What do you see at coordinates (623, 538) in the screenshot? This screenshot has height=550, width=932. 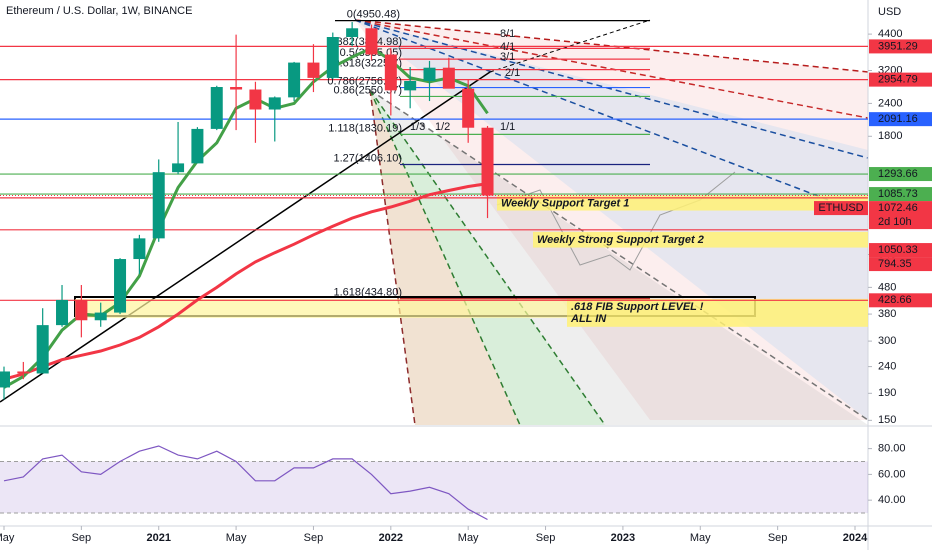 I see `x-tick-label: 2023` at bounding box center [623, 538].